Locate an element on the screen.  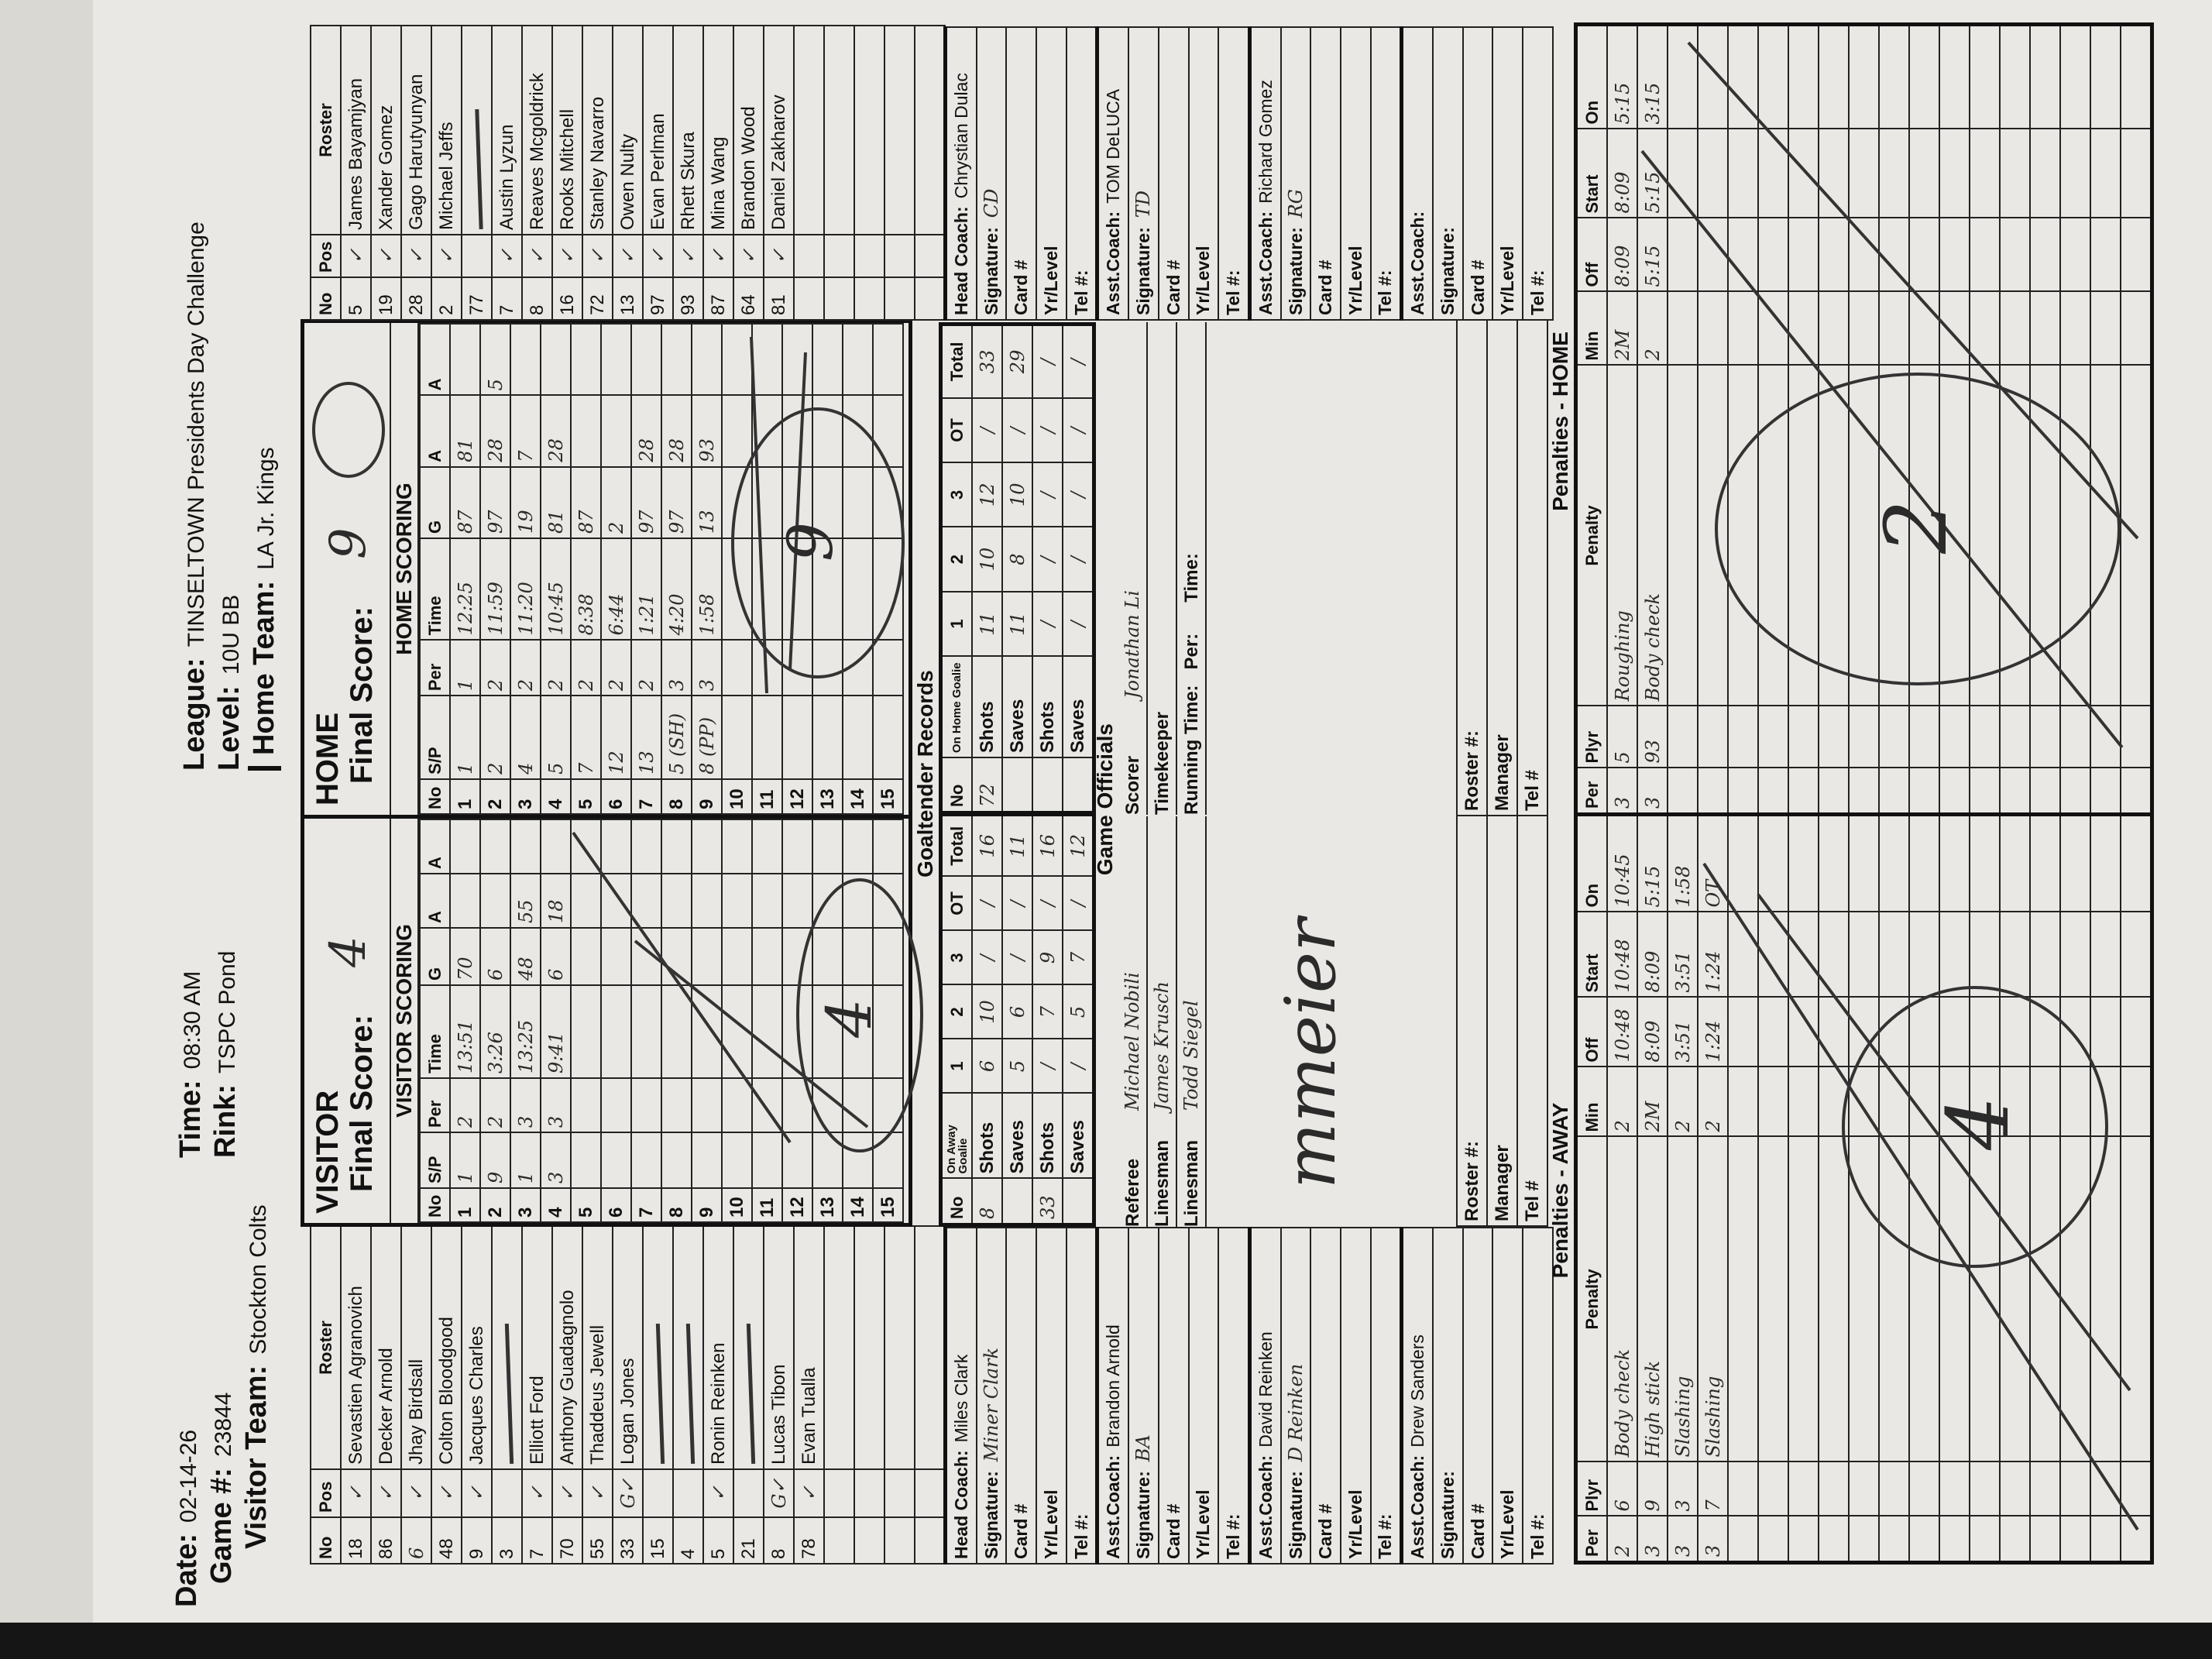
official-label: Referee is located at coordinates (1132, 1192).